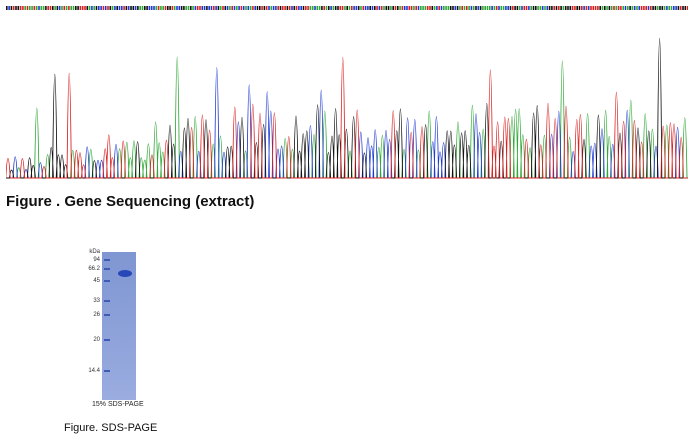  What do you see at coordinates (96, 315) in the screenshot?
I see `marker-label-26: 26` at bounding box center [96, 315].